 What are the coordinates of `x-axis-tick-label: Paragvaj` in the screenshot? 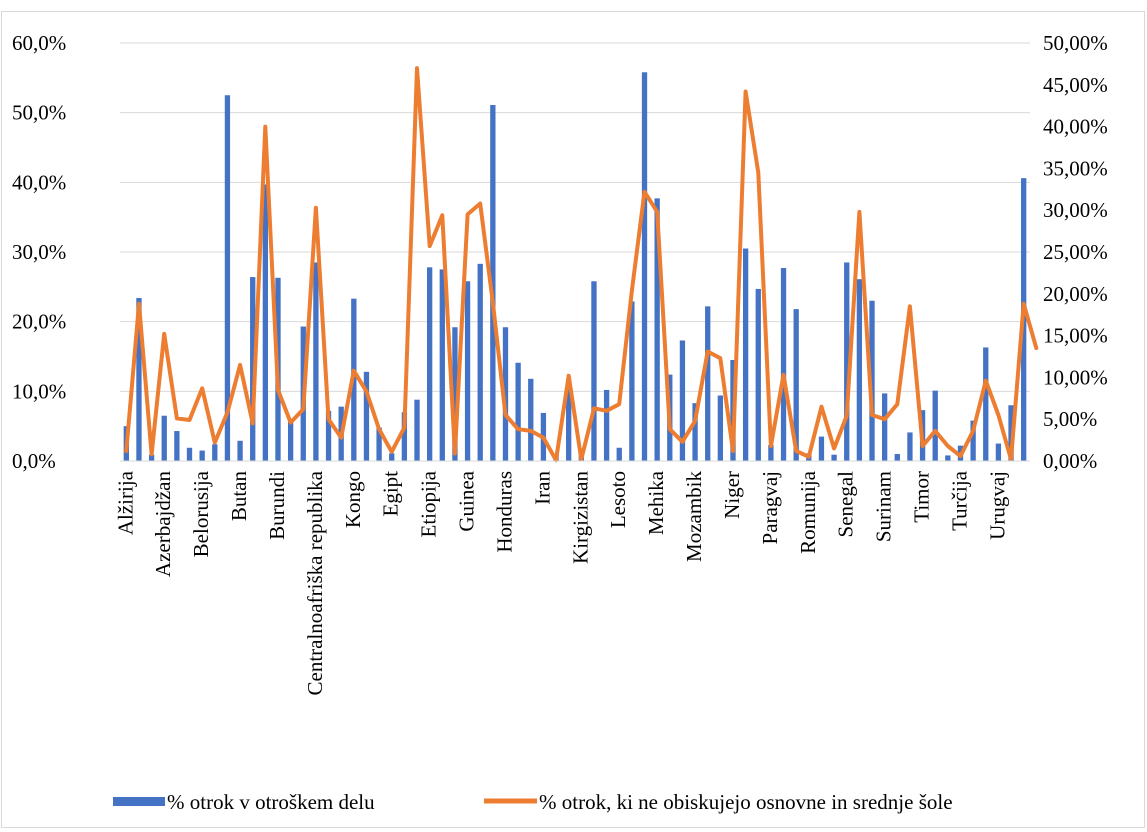 It's located at (770, 507).